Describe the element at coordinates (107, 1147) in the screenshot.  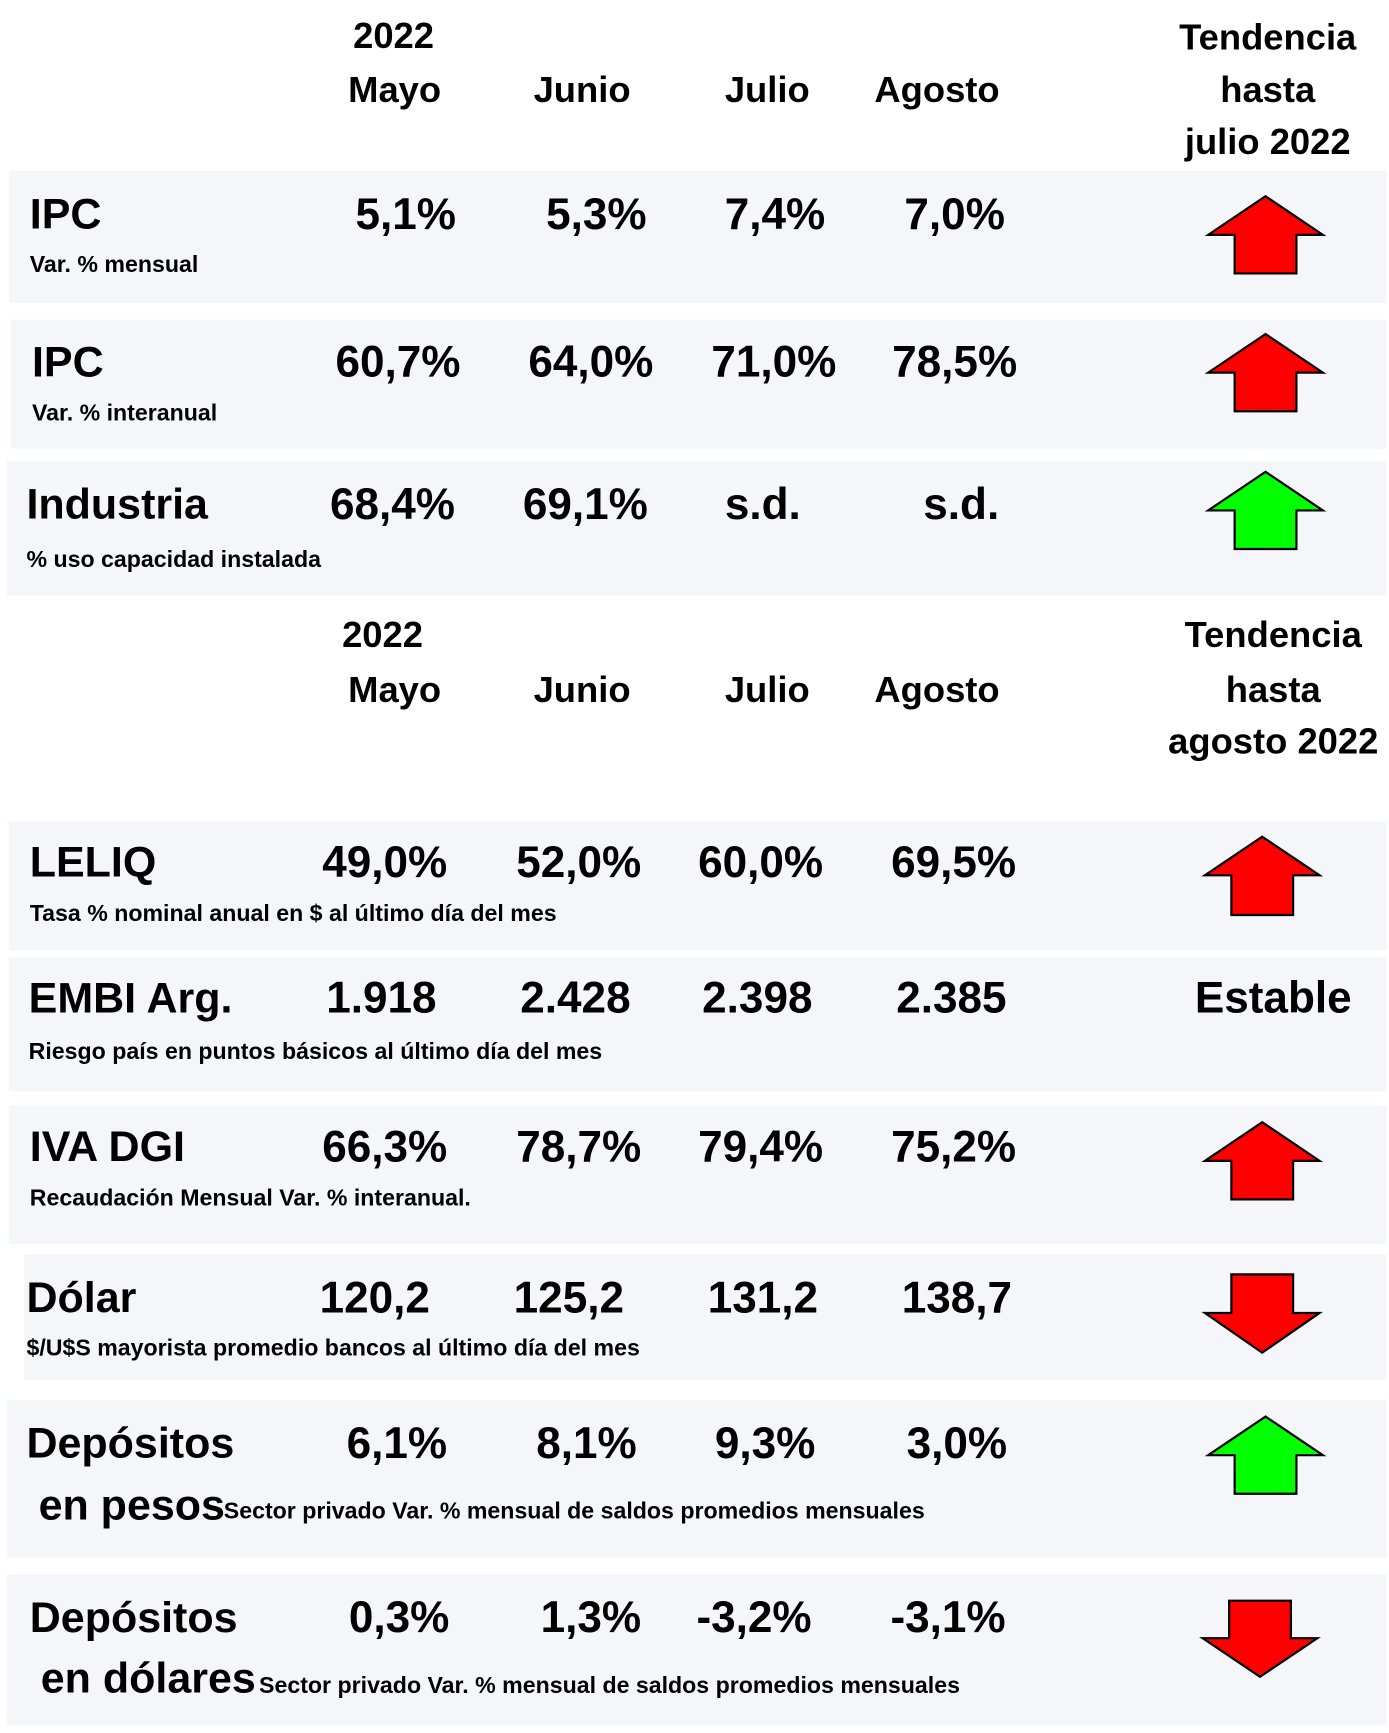
I see `row-label: IVA DGI` at that location.